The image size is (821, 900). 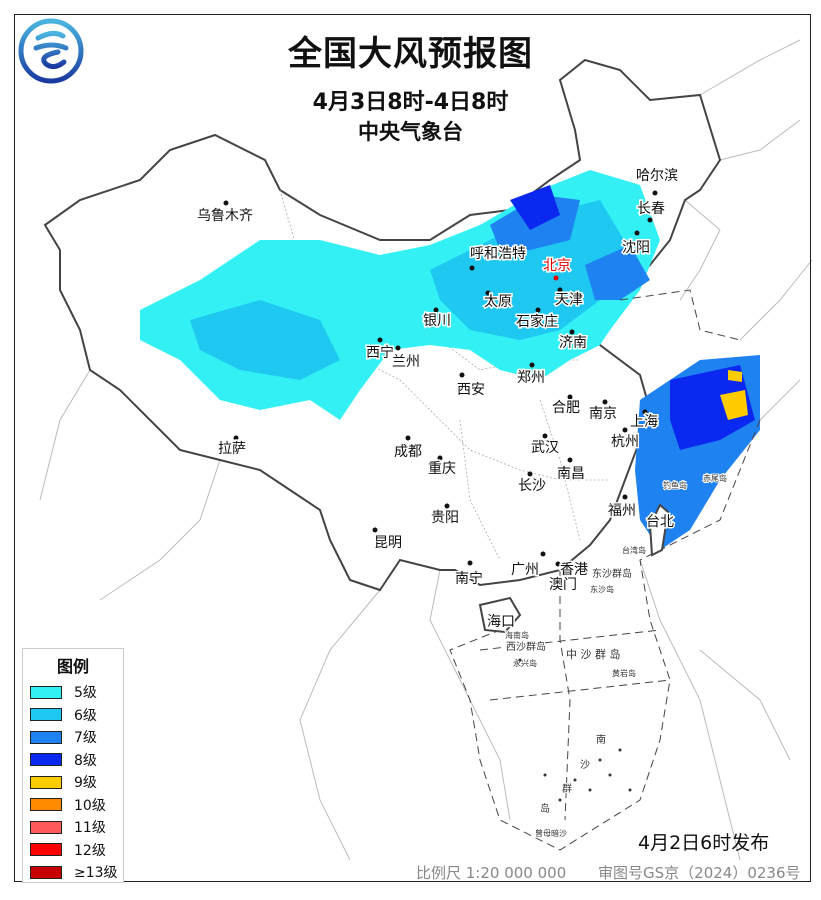 I want to click on issue-time: 4月2日6时发布, so click(x=704, y=843).